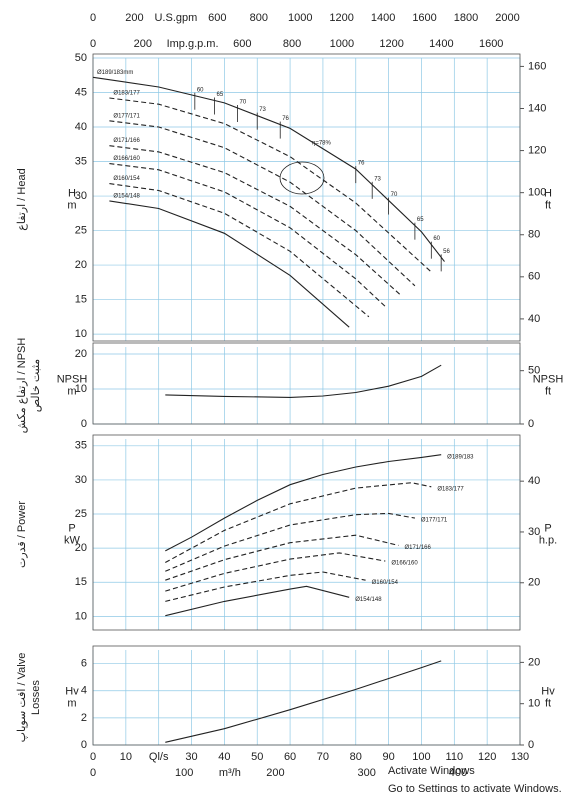 The image size is (576, 792). Describe the element at coordinates (455, 757) in the screenshot. I see `flow-tick-label: 110` at that location.